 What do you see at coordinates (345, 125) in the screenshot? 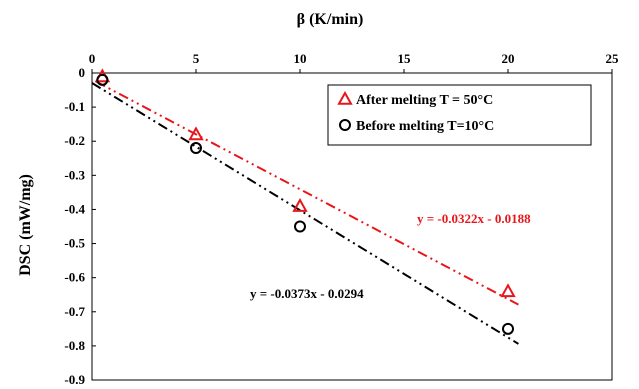
I see `legend-circle-icon` at bounding box center [345, 125].